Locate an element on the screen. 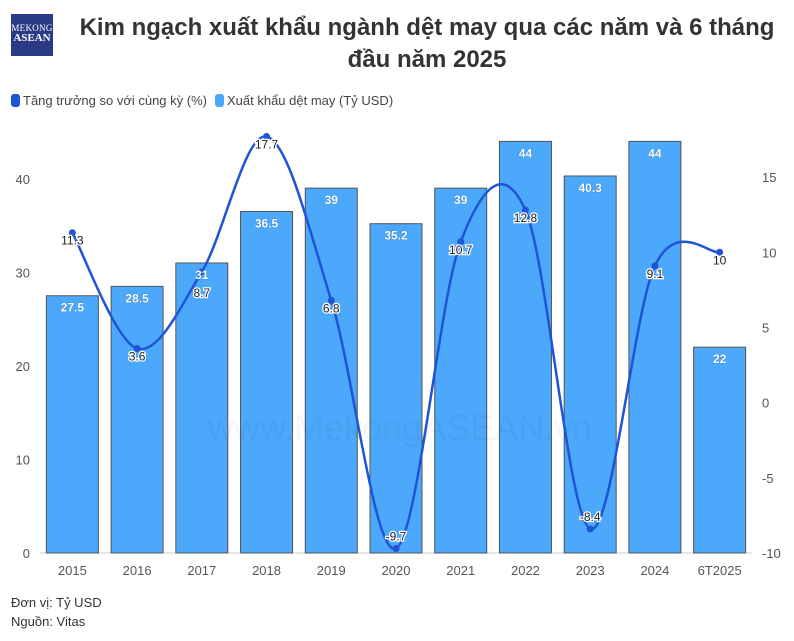 This screenshot has width=794, height=641. growth-value-label: 10 is located at coordinates (720, 260).